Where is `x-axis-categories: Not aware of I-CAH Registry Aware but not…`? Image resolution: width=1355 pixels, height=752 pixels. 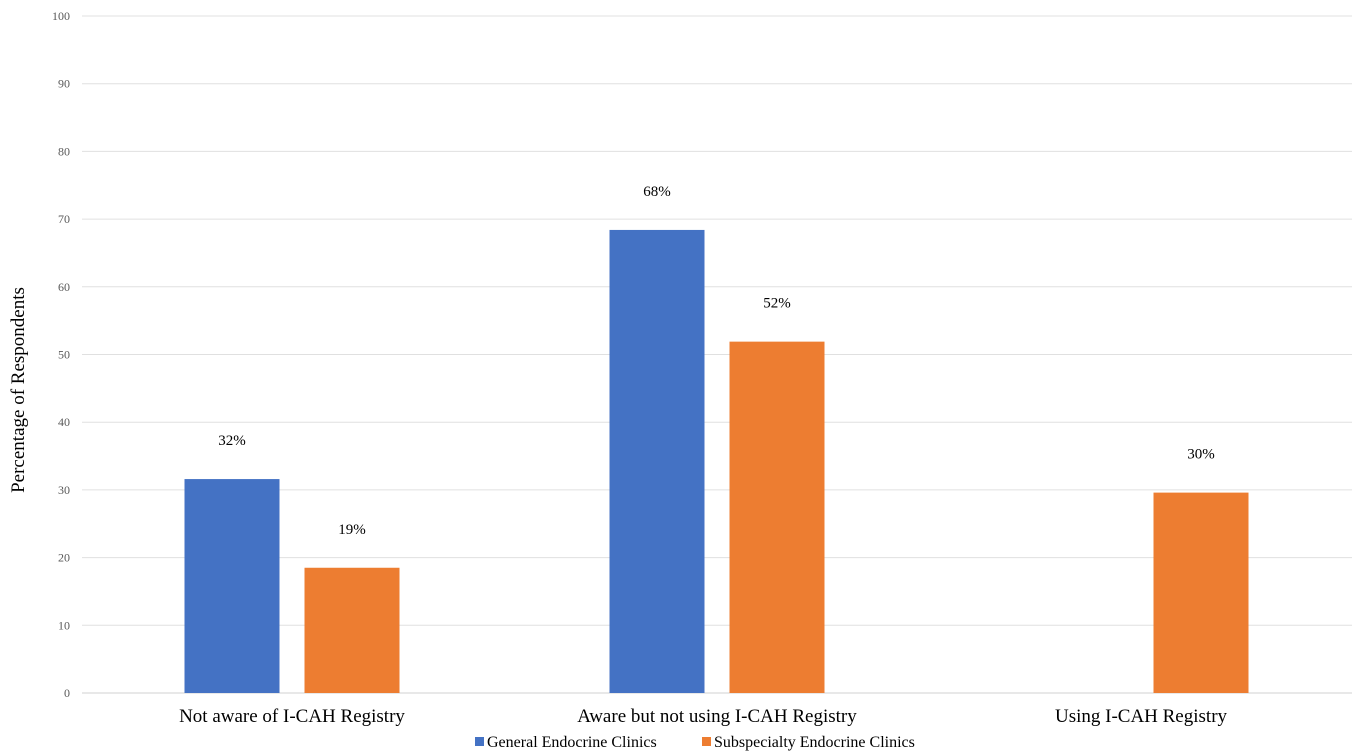 x-axis-categories: Not aware of I-CAH Registry Aware but not… is located at coordinates (703, 716).